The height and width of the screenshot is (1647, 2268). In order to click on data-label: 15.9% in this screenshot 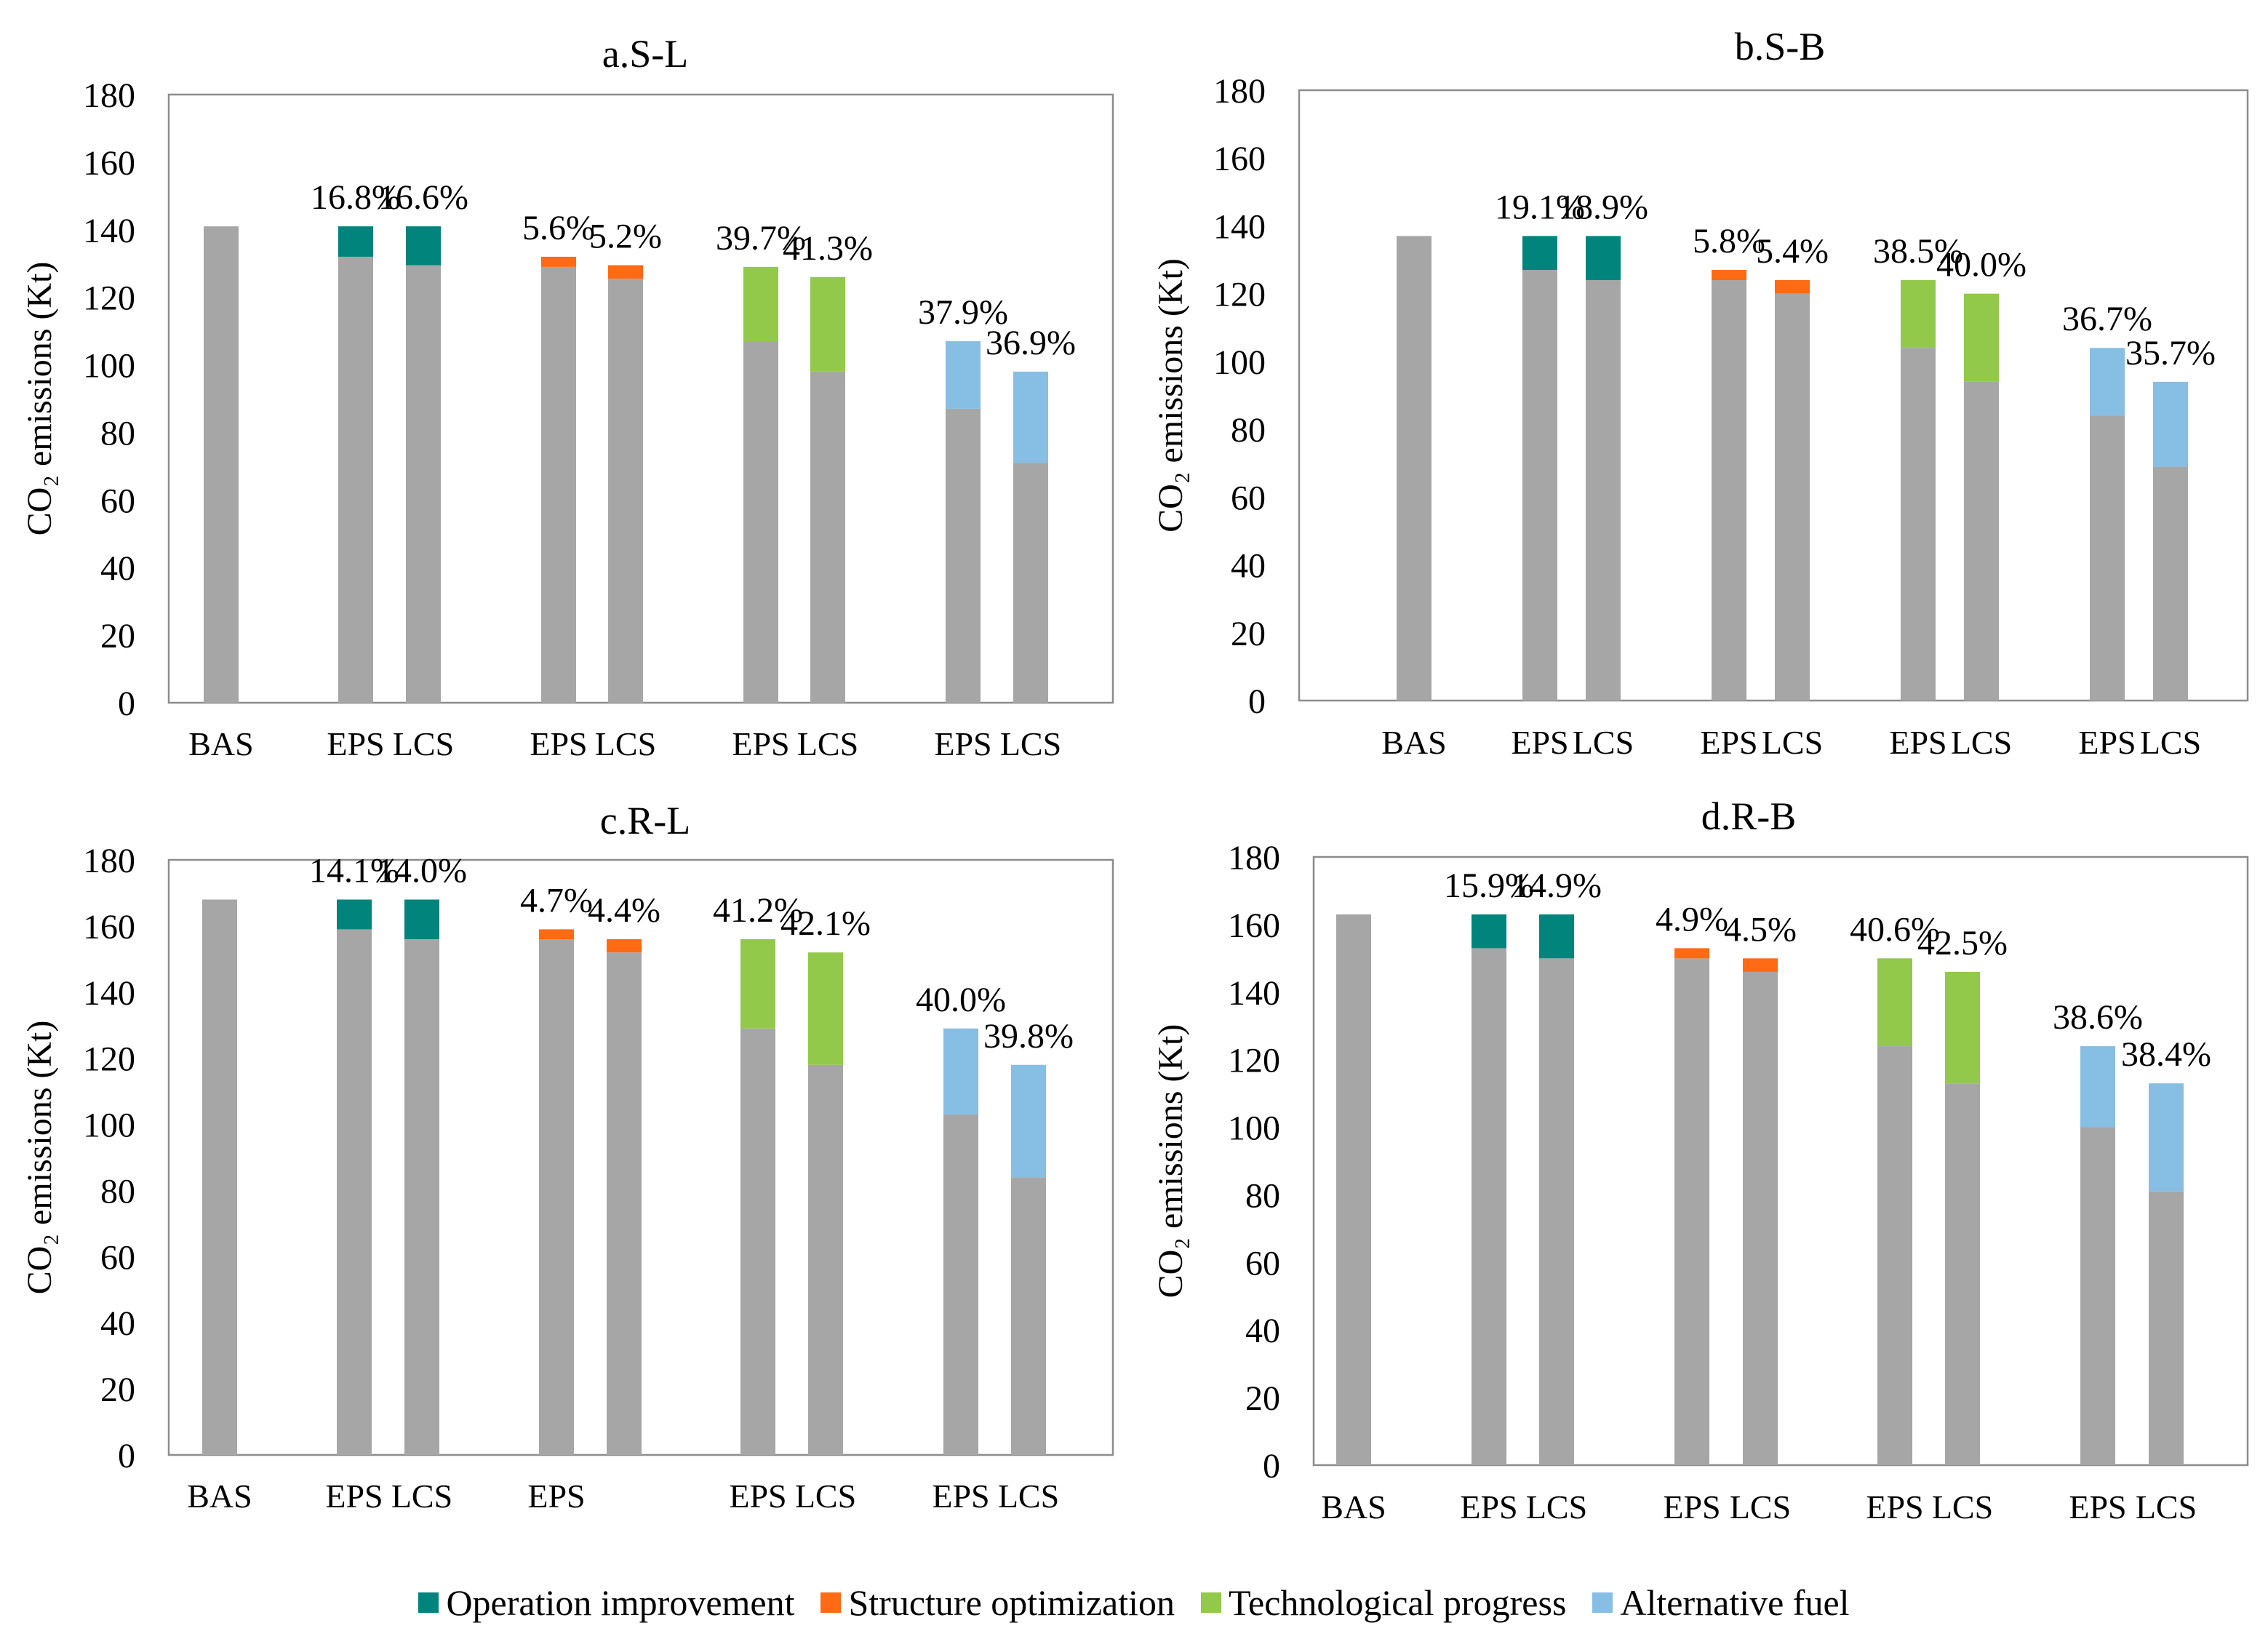, I will do `click(1489, 885)`.